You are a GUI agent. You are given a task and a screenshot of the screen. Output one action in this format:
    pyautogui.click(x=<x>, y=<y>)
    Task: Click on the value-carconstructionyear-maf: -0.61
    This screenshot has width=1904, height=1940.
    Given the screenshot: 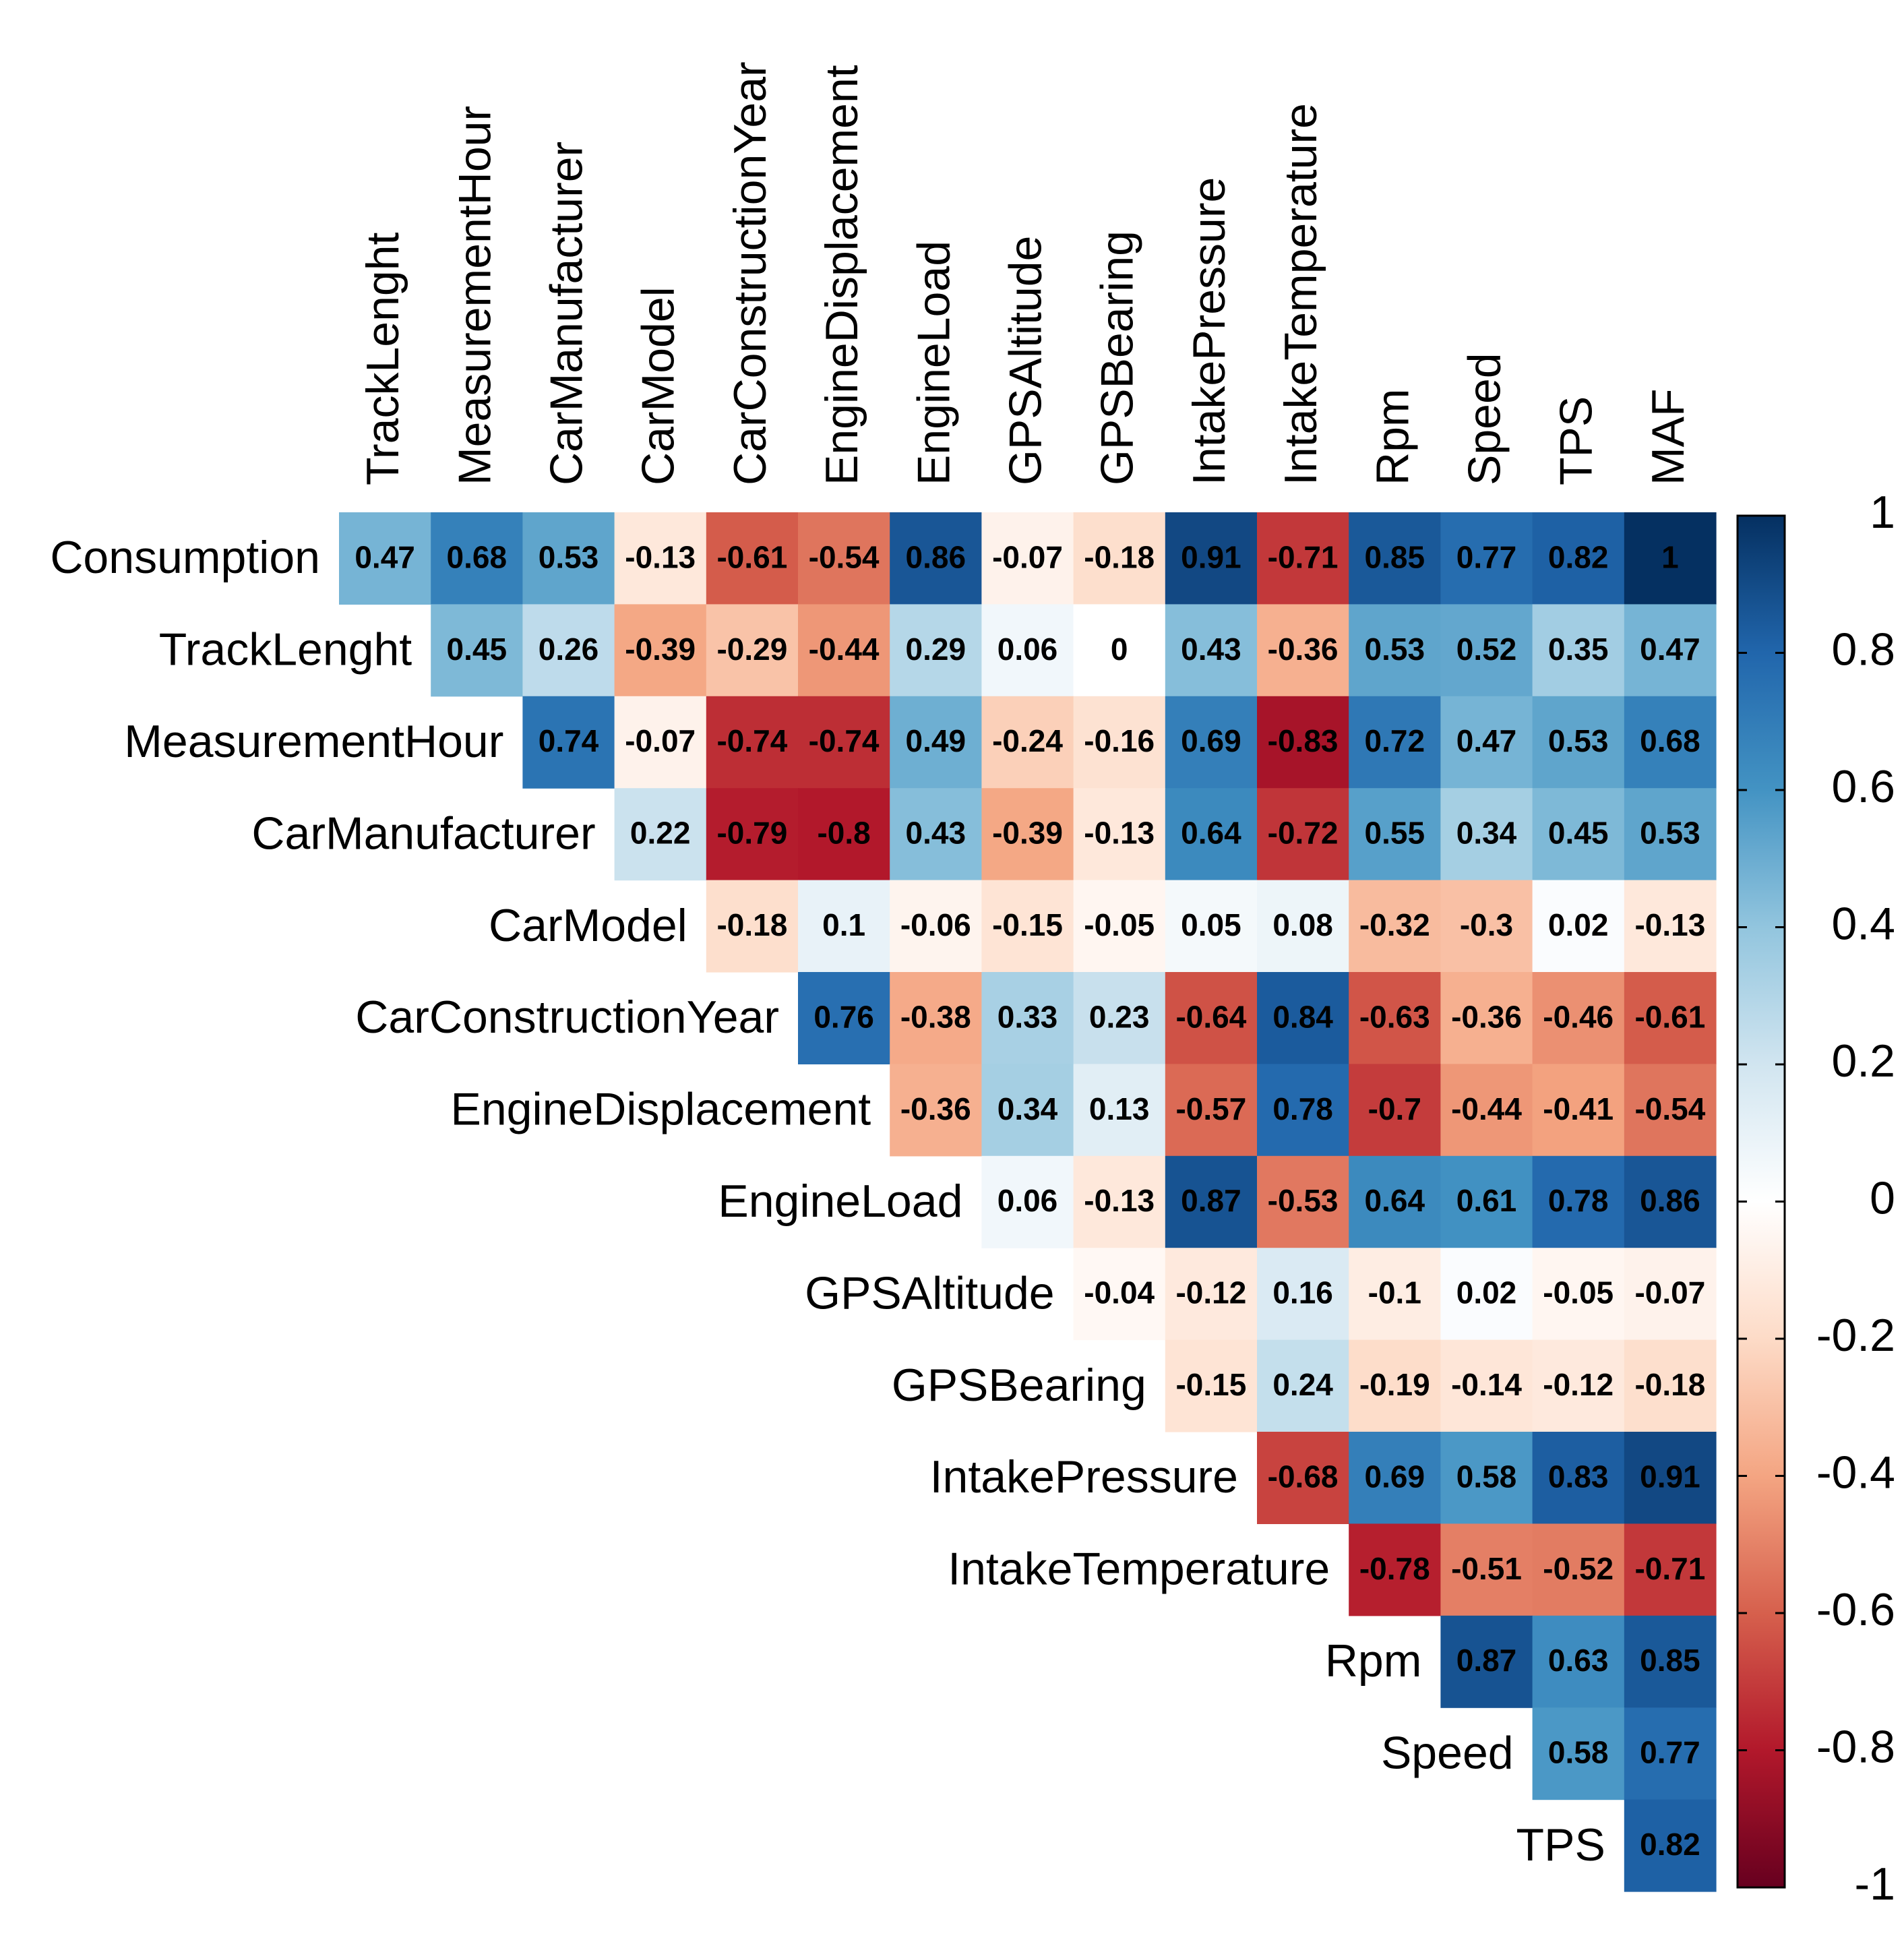 What is the action you would take?
    pyautogui.click(x=1669, y=1016)
    